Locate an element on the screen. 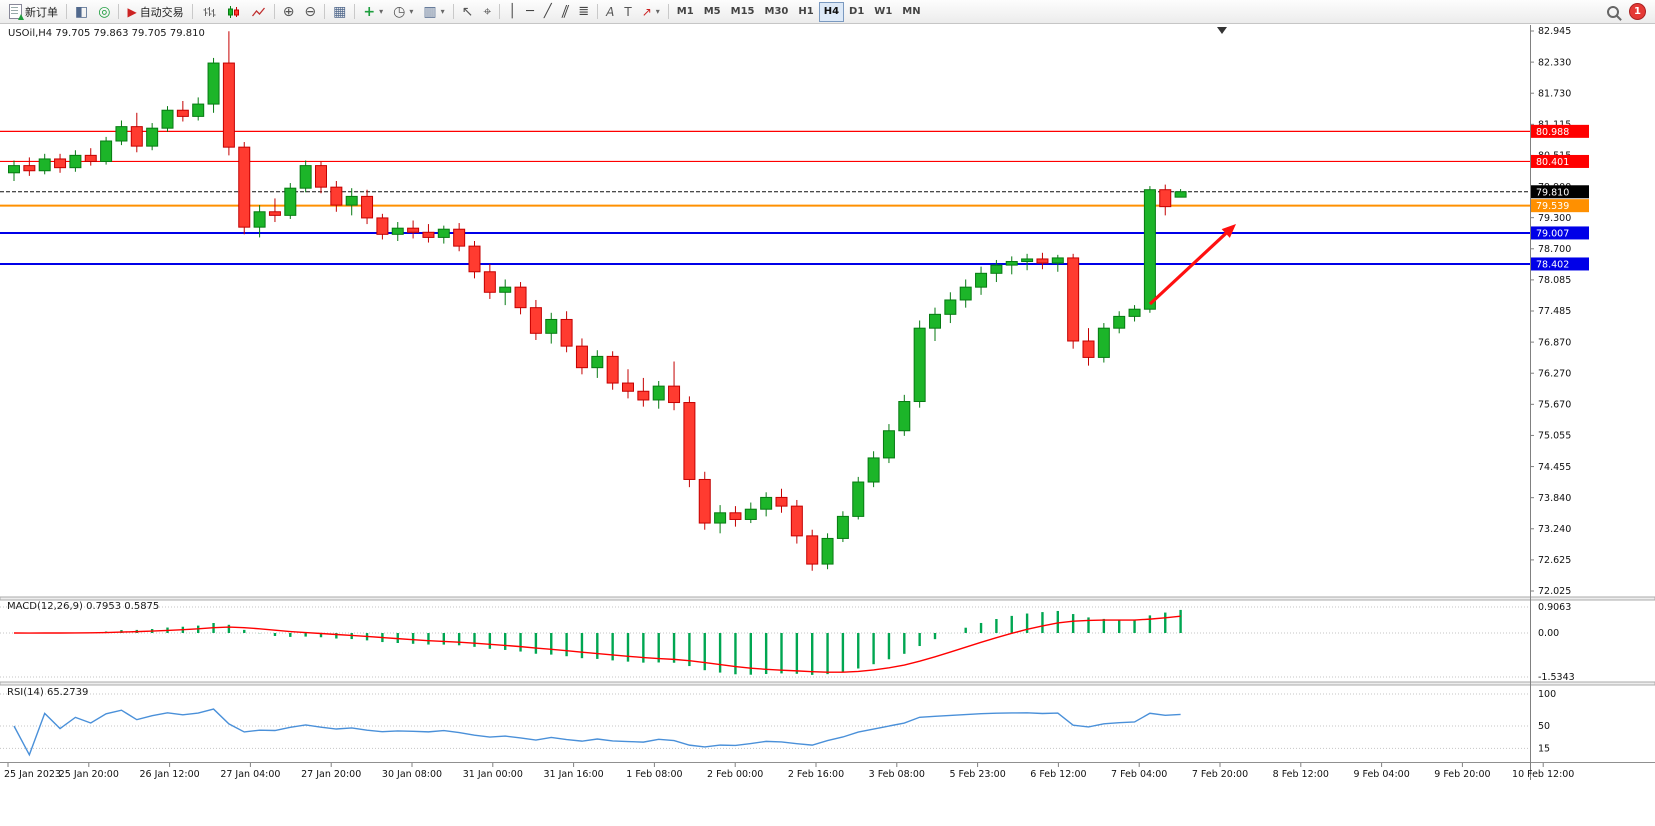  arrows-button: ↗ ▾ is located at coordinates (651, 12).